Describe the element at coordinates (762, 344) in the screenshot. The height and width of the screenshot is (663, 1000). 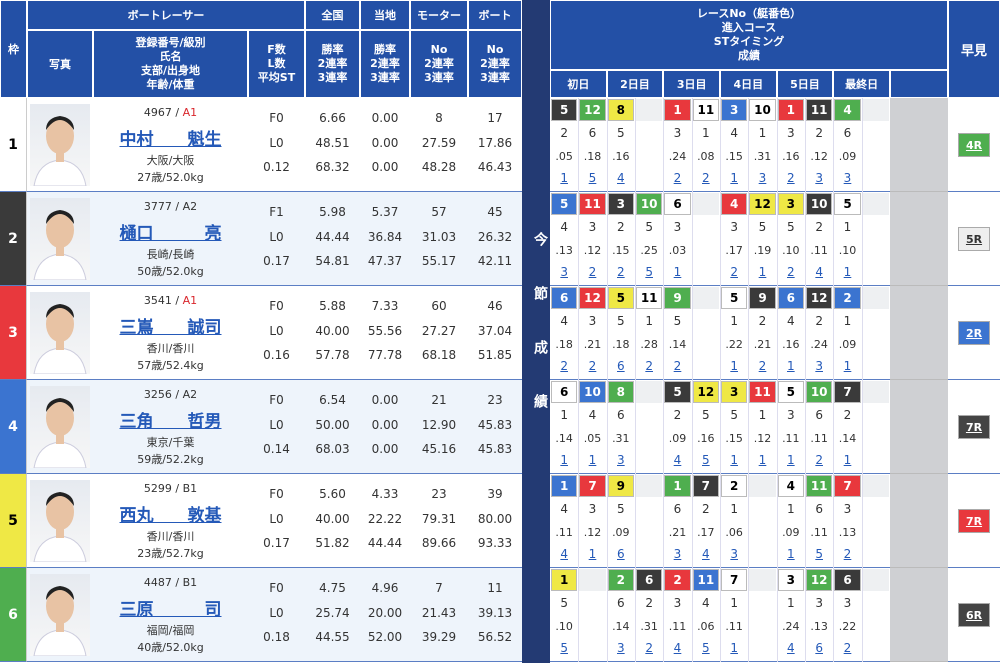
I see `st-timing: .21` at that location.